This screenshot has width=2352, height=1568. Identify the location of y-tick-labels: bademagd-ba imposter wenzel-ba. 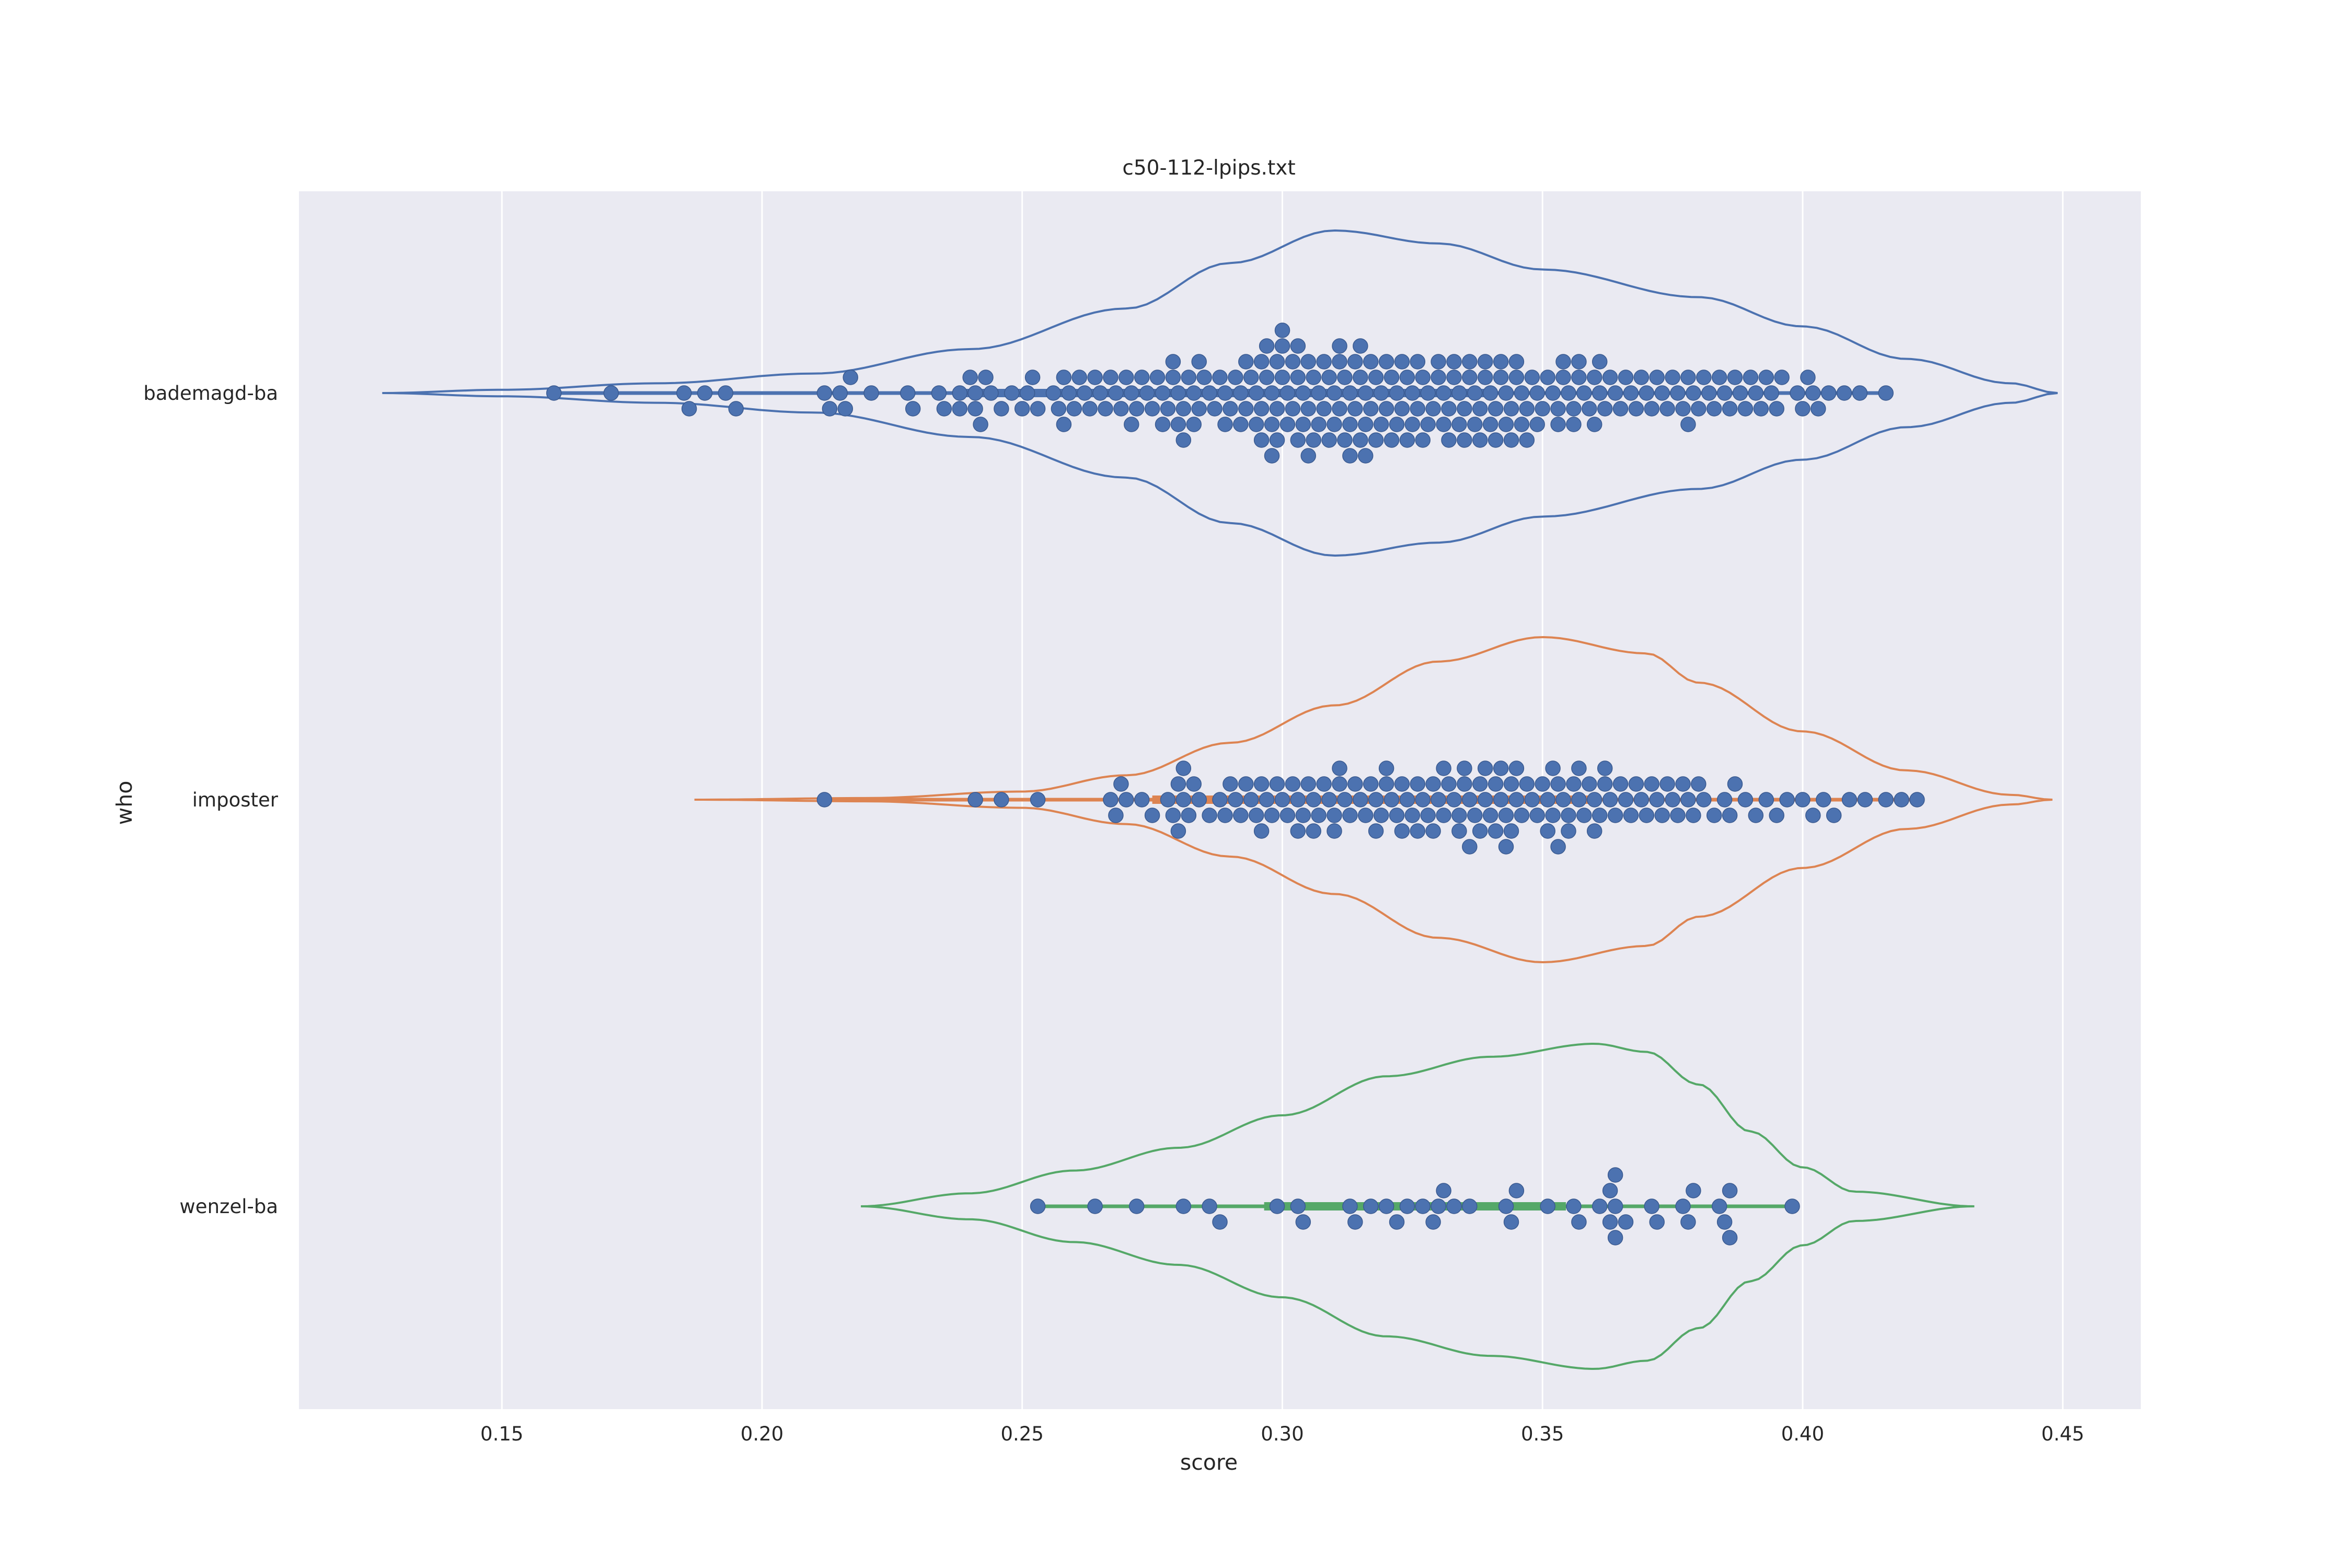
(210, 800).